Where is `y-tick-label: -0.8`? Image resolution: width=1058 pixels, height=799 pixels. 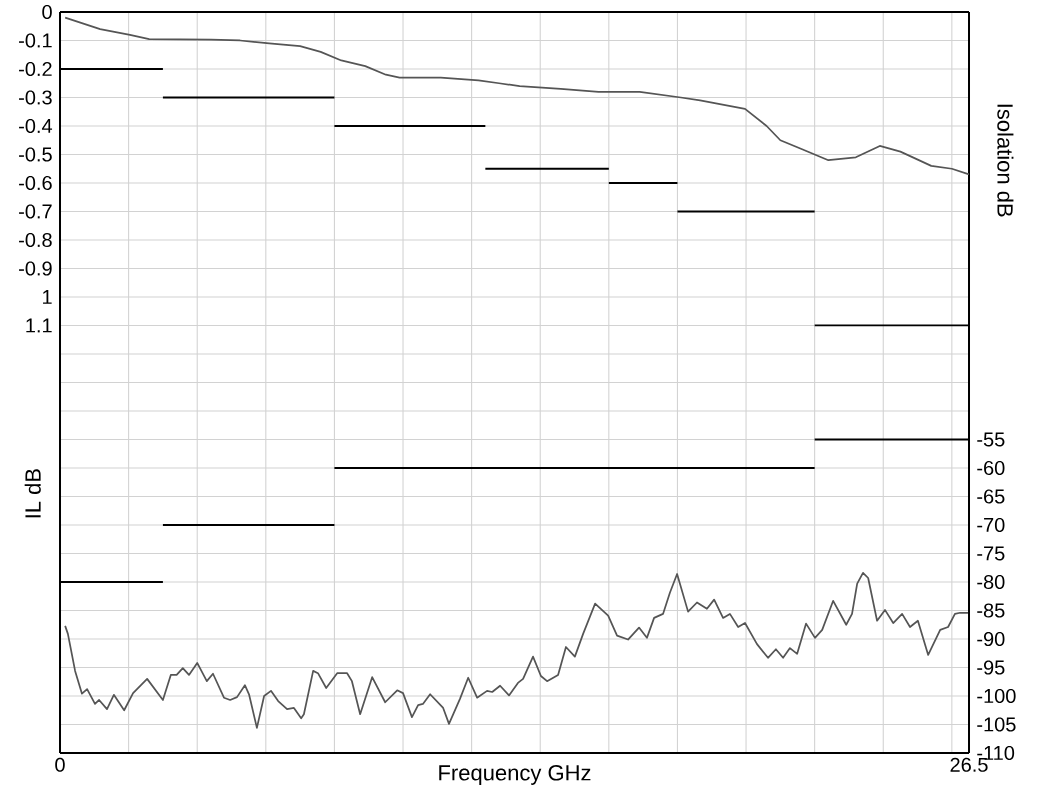
y-tick-label: -0.8 is located at coordinates (35, 240).